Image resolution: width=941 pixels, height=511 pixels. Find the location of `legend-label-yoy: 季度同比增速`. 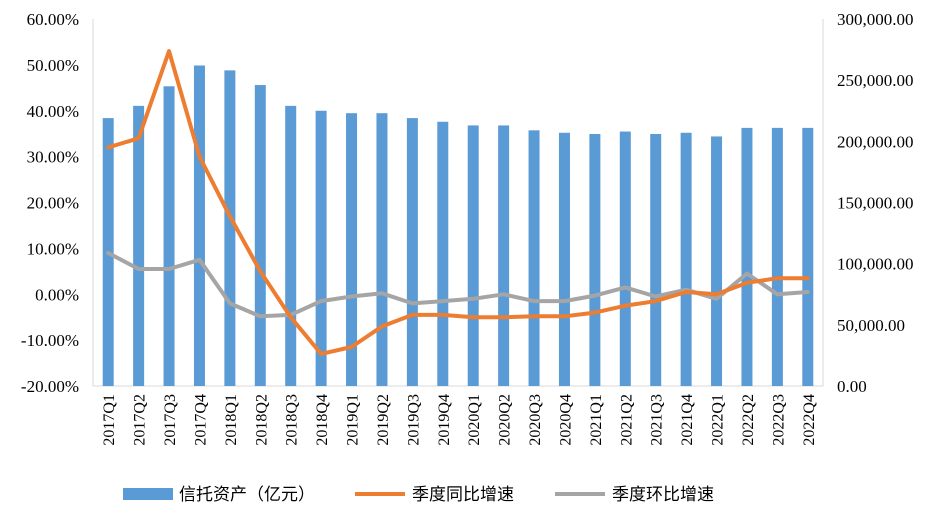

legend-label-yoy: 季度同比增速 is located at coordinates (463, 495).